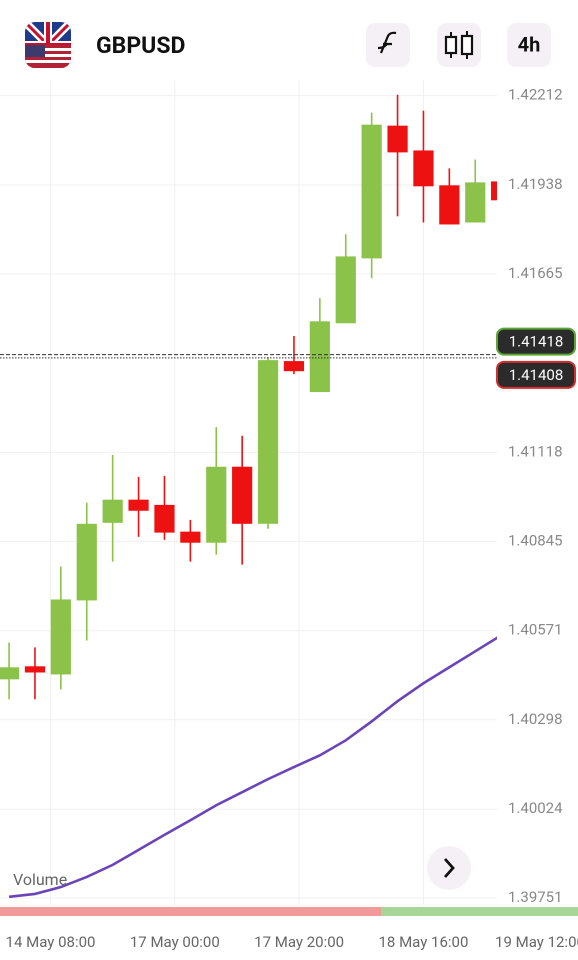 This screenshot has height=960, width=578. I want to click on indicator-button, so click(388, 45).